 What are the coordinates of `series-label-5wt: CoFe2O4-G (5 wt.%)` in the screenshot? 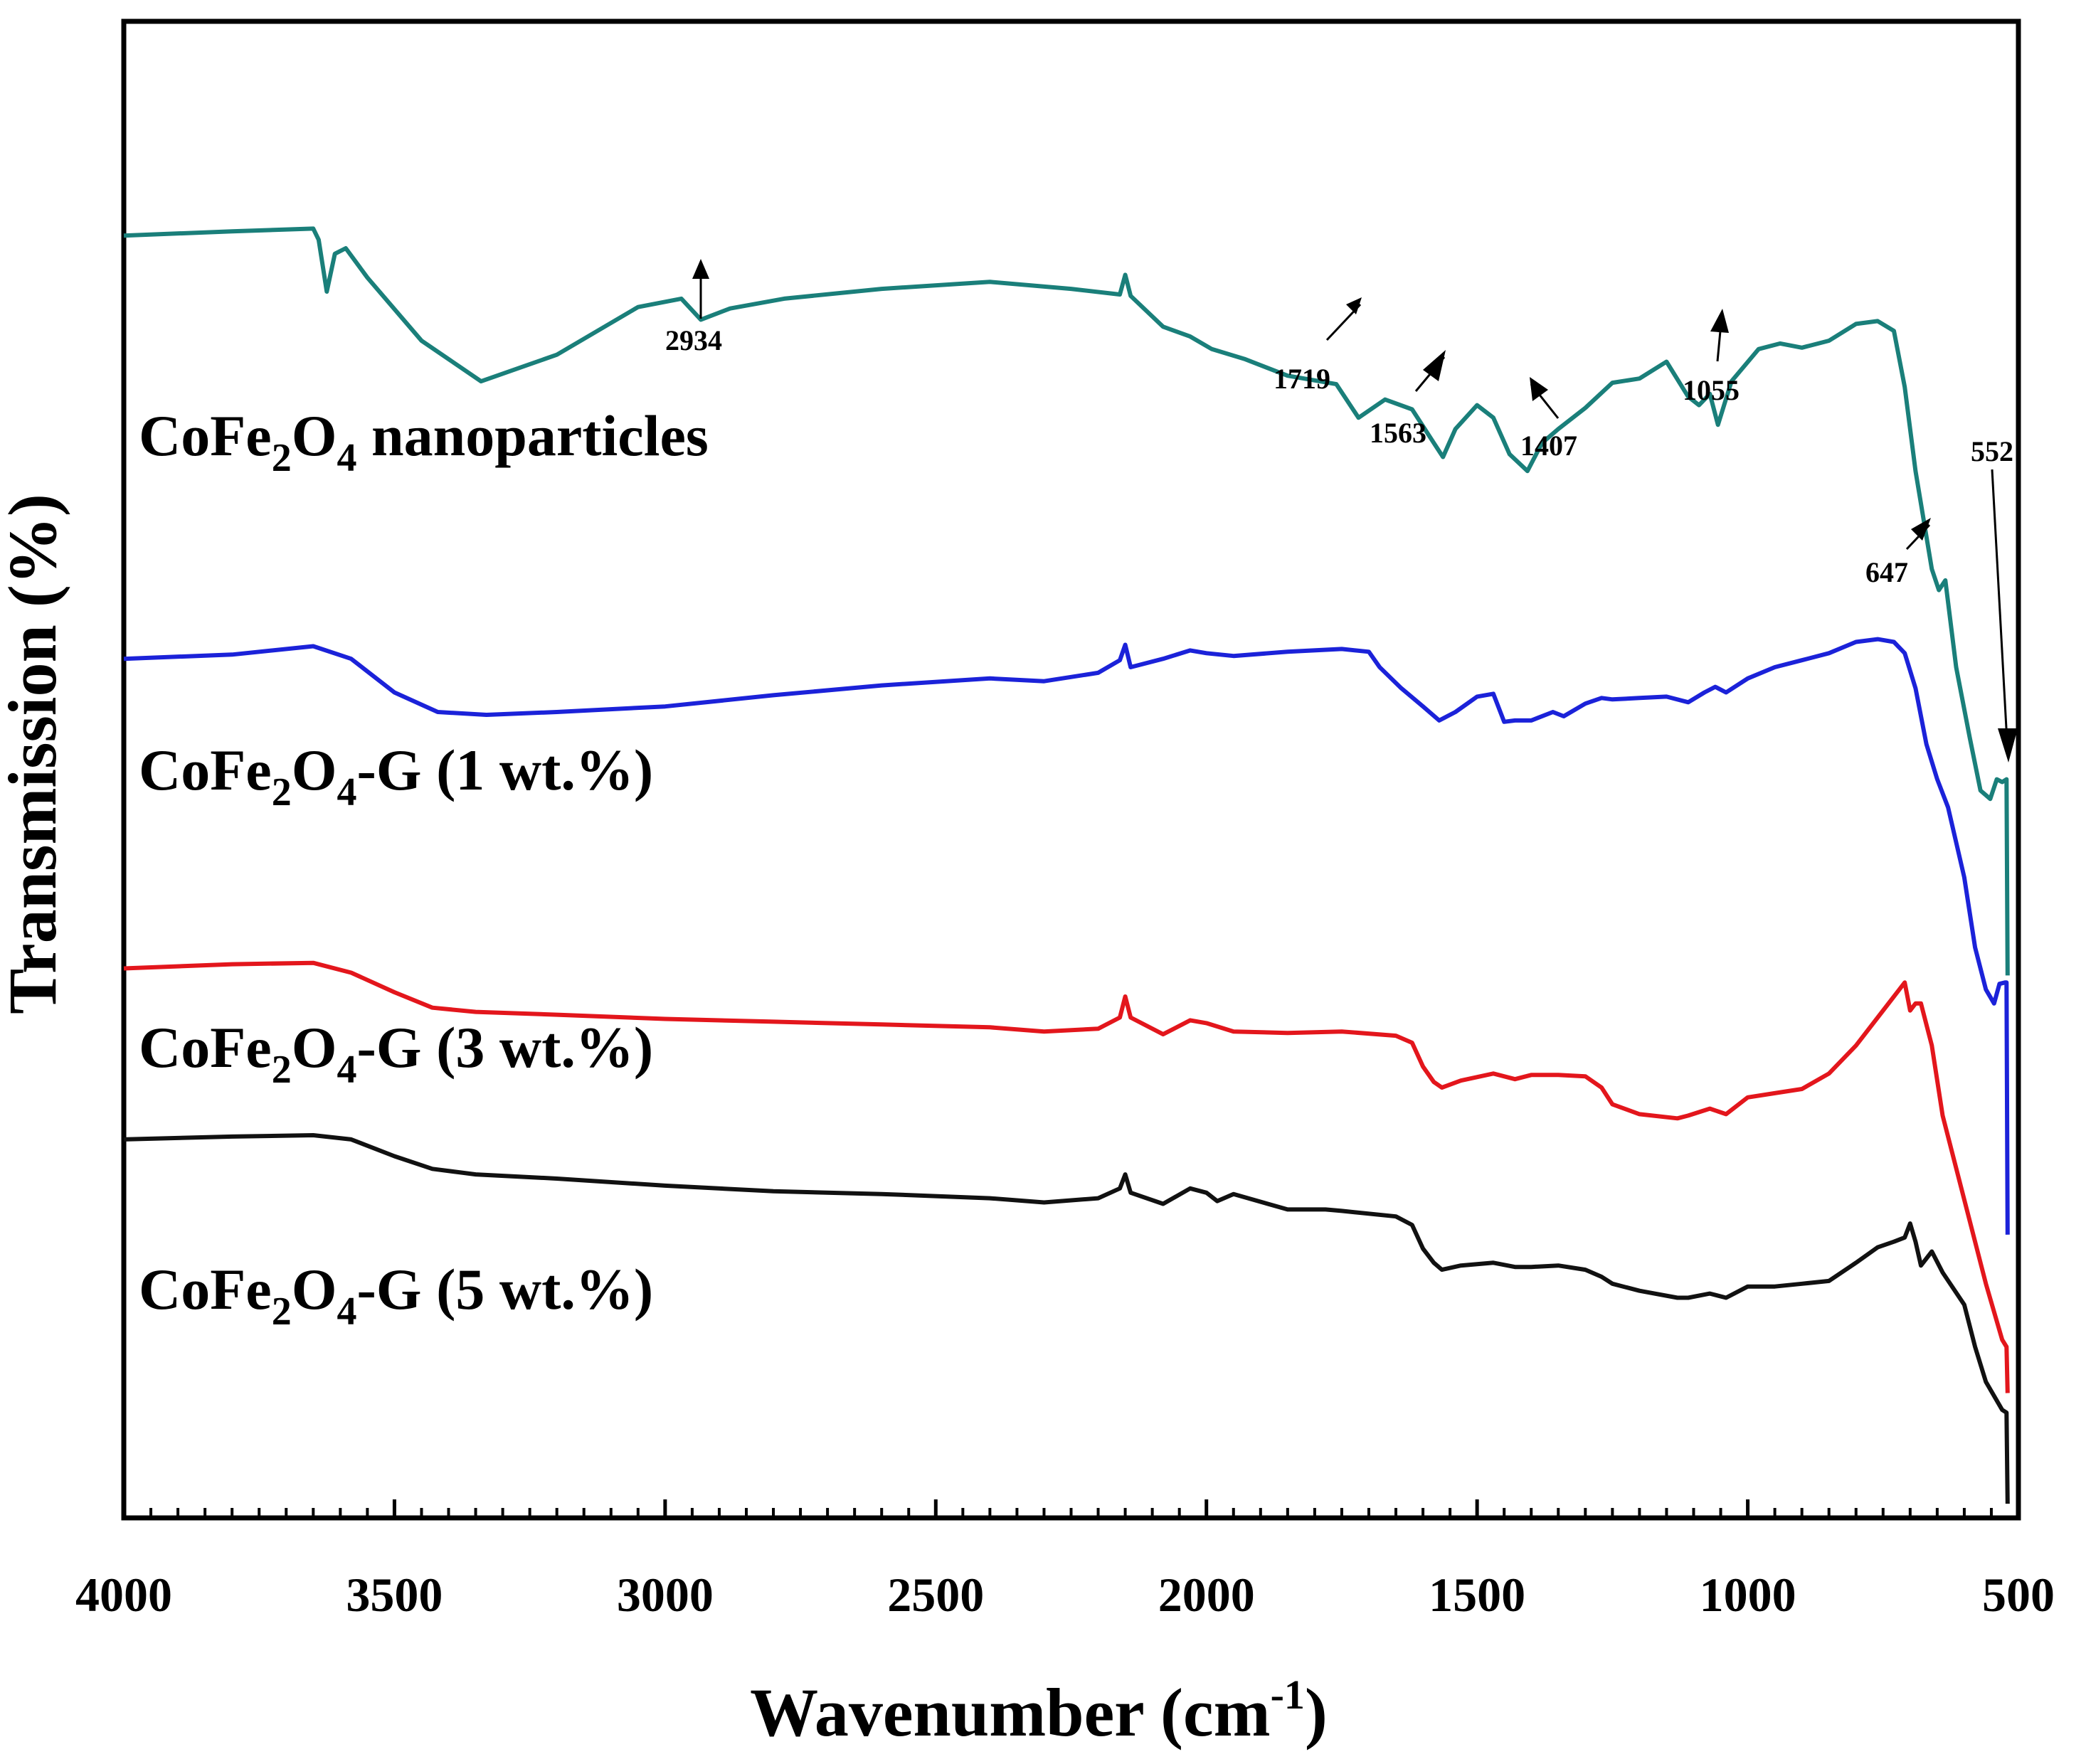 It's located at (396, 1296).